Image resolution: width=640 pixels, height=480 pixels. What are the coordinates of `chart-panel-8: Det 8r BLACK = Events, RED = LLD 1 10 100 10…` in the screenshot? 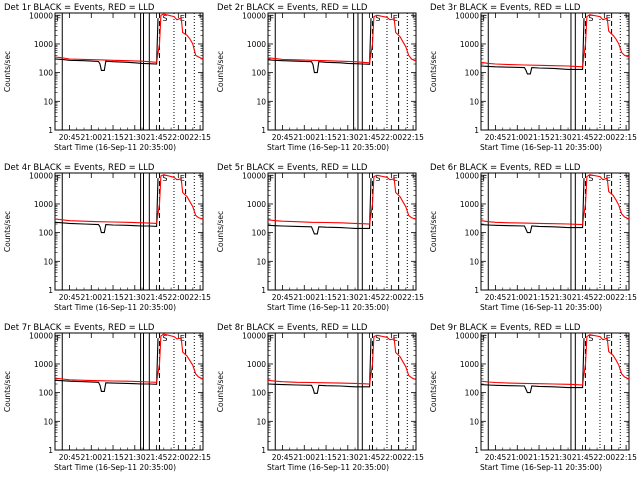 It's located at (320, 397).